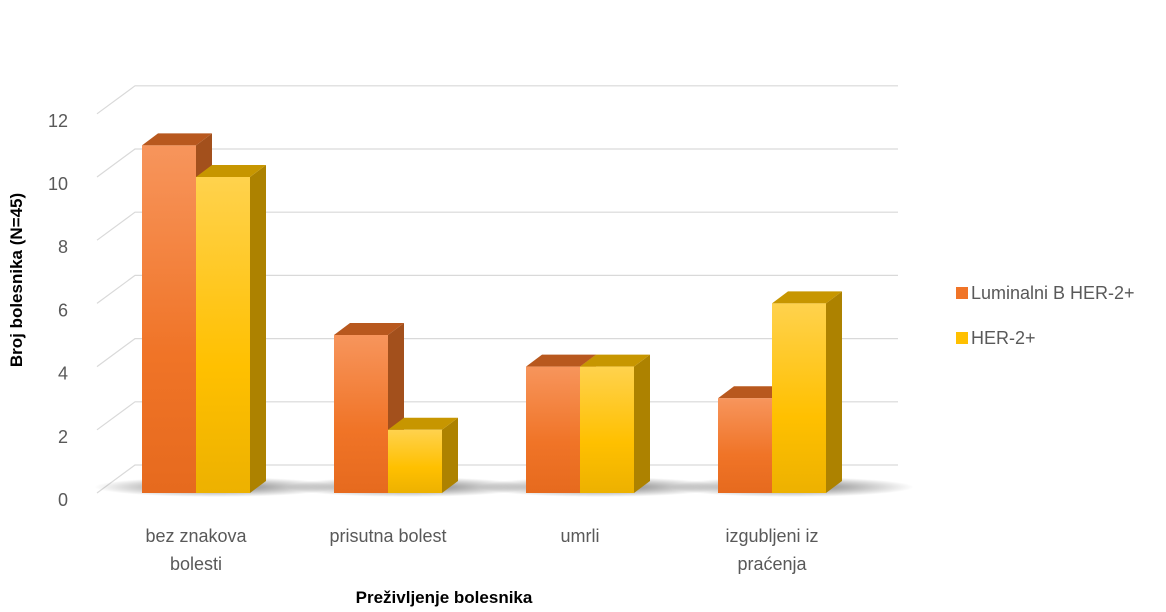  What do you see at coordinates (387, 536) in the screenshot?
I see `x-category-label: prisutna bolest` at bounding box center [387, 536].